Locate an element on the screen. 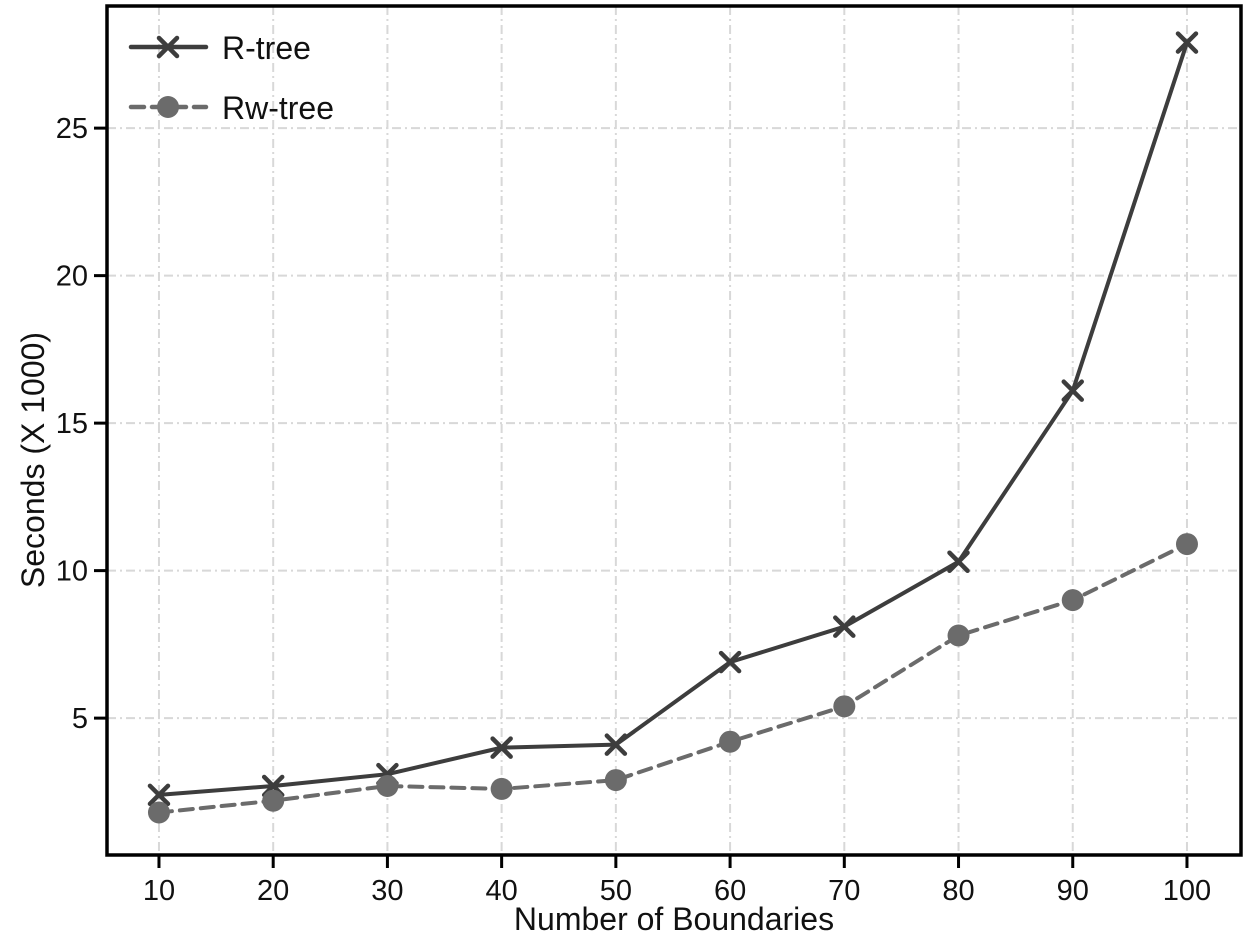 The width and height of the screenshot is (1249, 940). legend: R-tree Rw-tree is located at coordinates (231, 78).